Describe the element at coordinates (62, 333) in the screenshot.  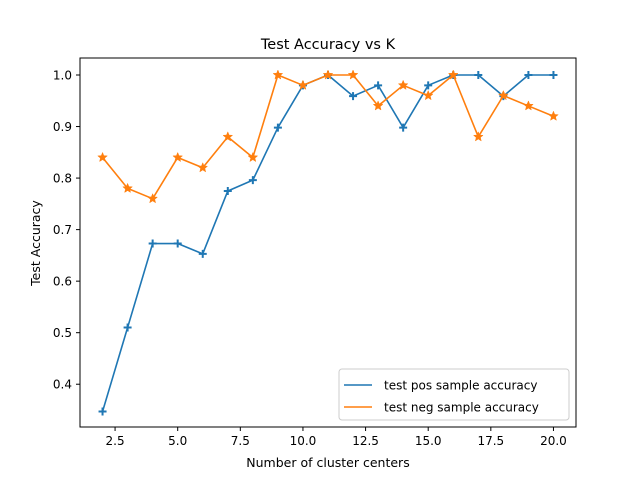
I see `y-tick-label: 0.5` at that location.